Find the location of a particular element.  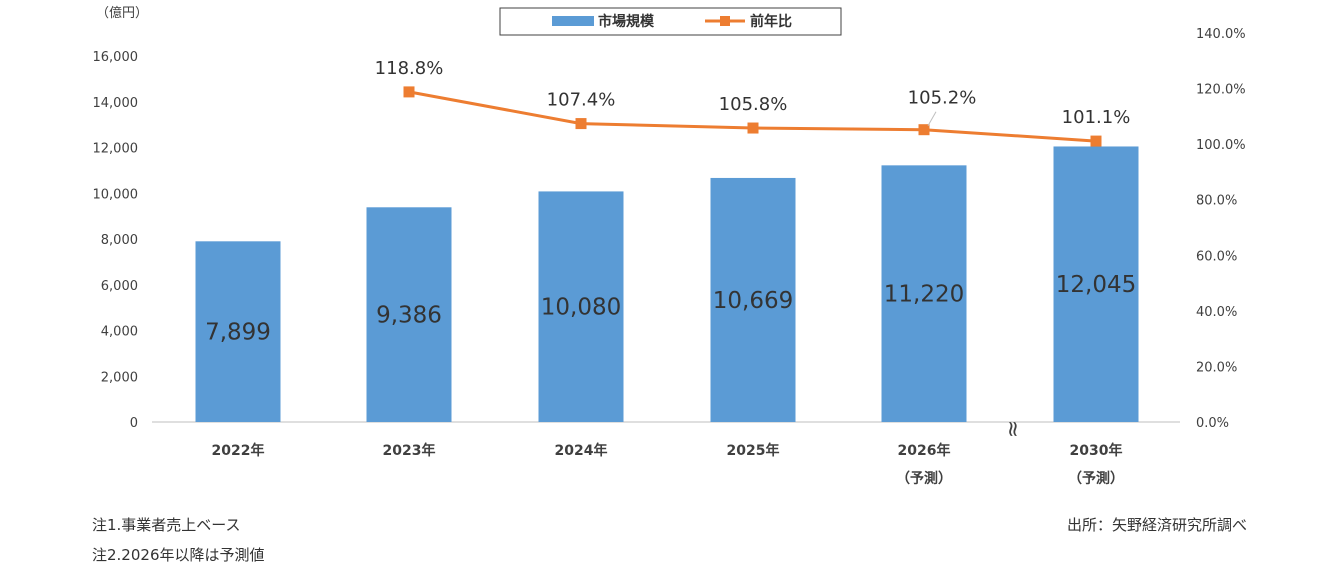

bar-value-label: 12,045 is located at coordinates (1096, 285).